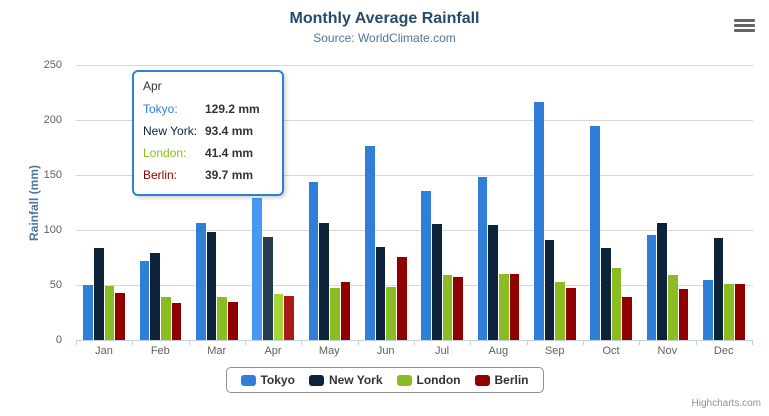 The image size is (769, 416). What do you see at coordinates (504, 307) in the screenshot?
I see `bar-london-aug` at bounding box center [504, 307].